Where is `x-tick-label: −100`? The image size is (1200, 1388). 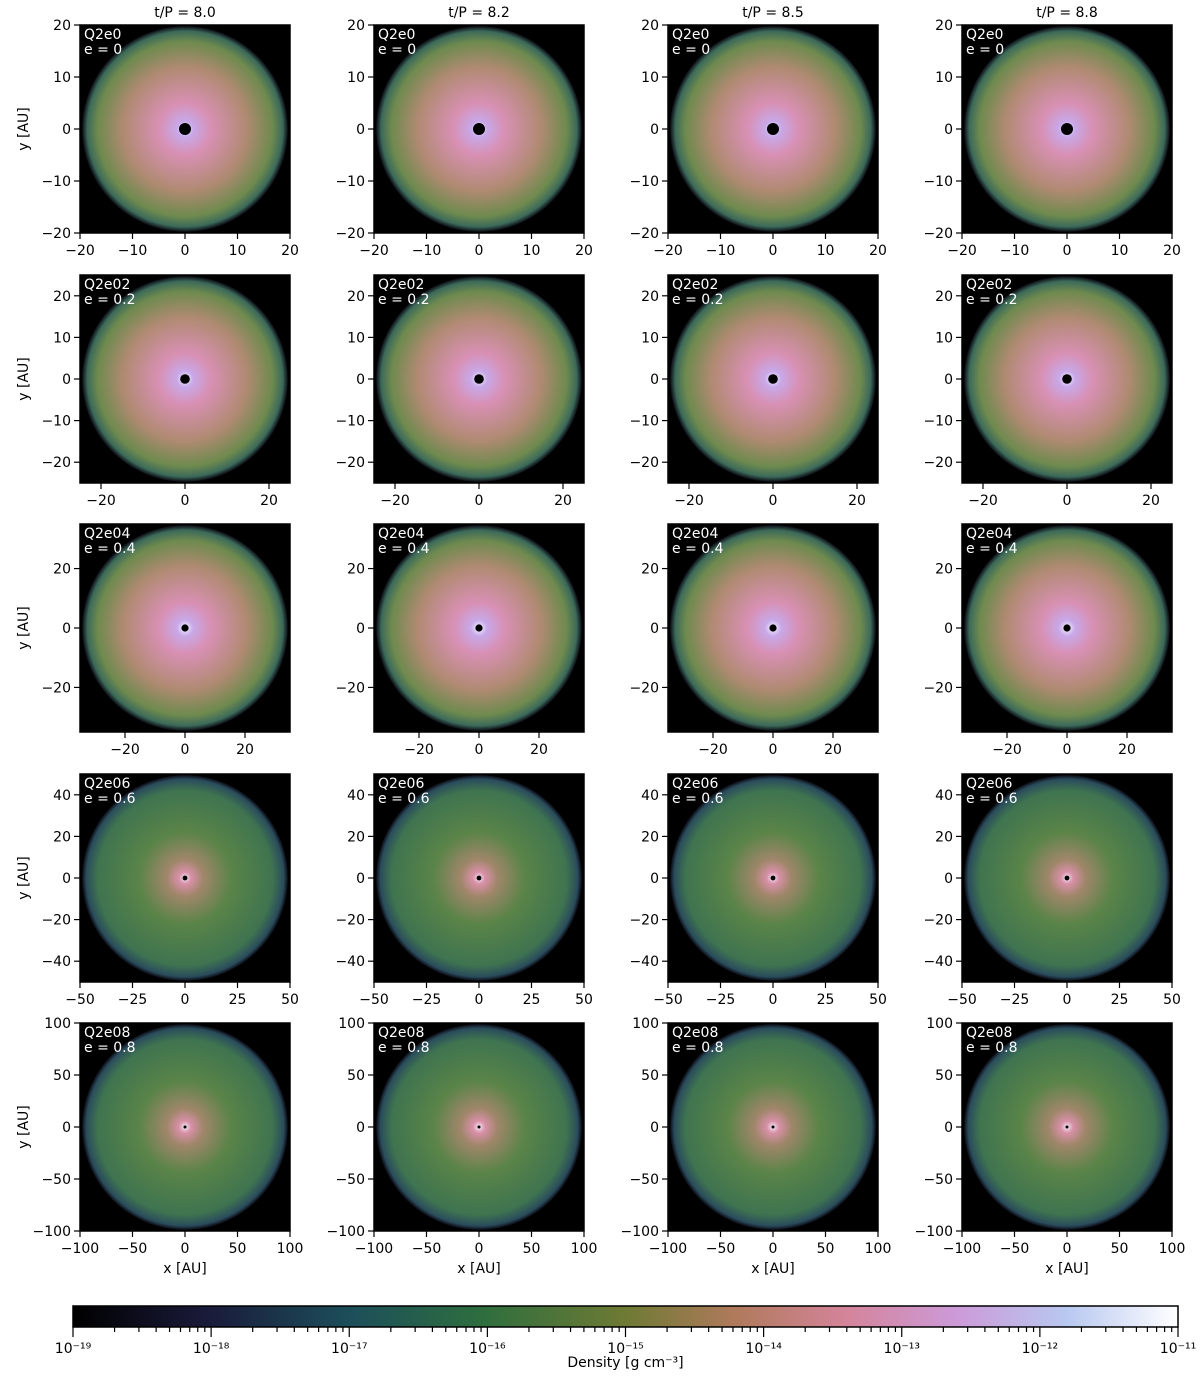 x-tick-label: −100 is located at coordinates (80, 1249).